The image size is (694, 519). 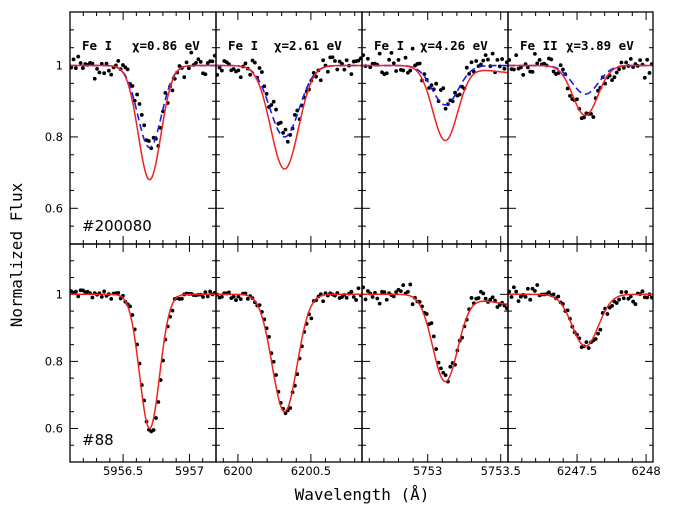 What do you see at coordinates (237, 471) in the screenshot?
I see `x-tick-label: 6200` at bounding box center [237, 471].